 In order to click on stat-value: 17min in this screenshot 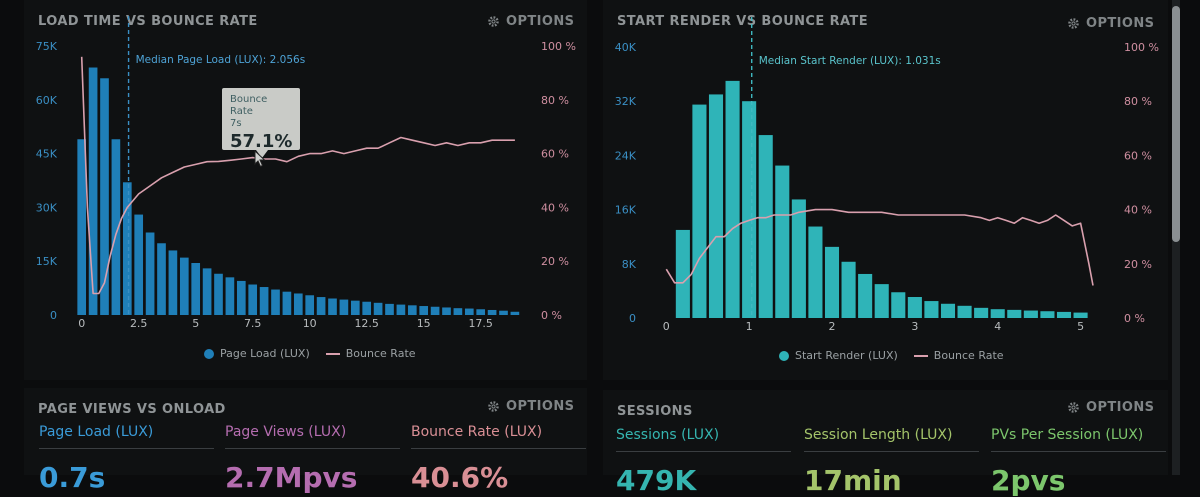, I will do `click(853, 480)`.